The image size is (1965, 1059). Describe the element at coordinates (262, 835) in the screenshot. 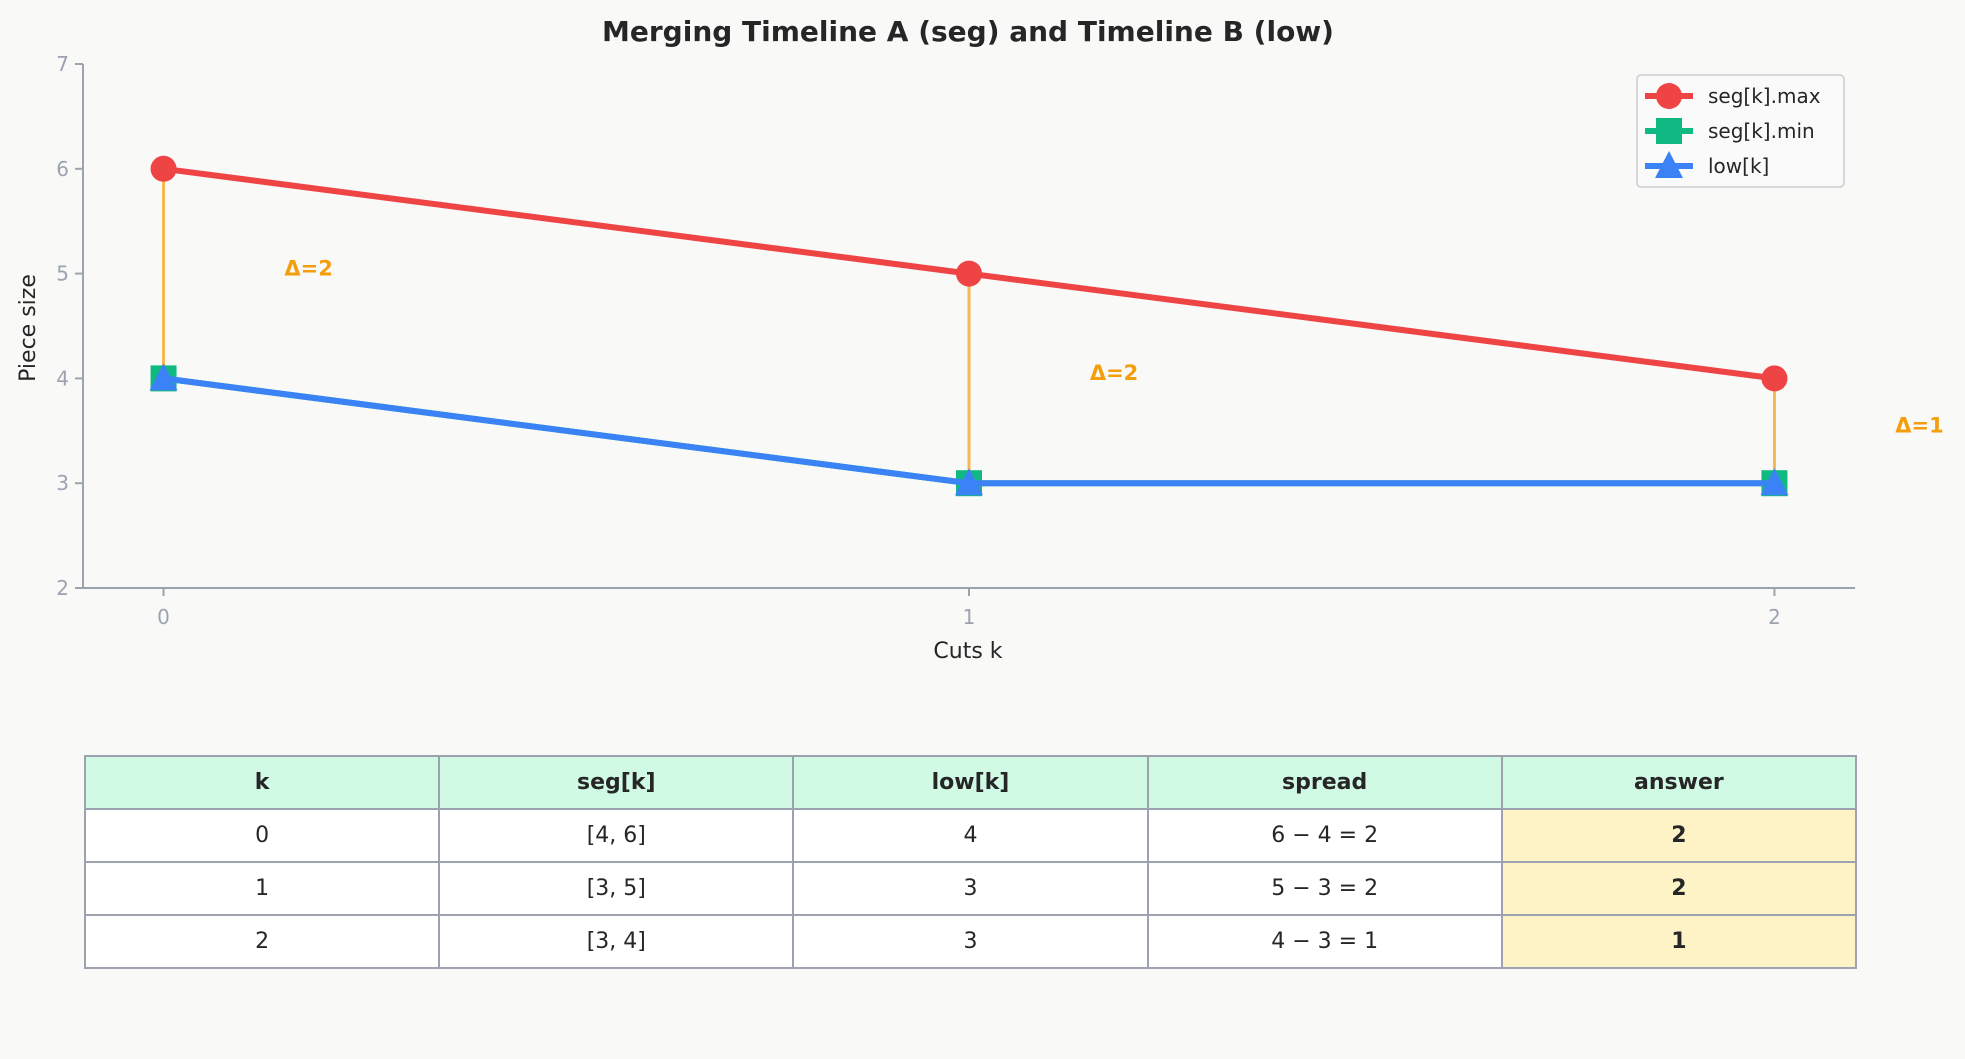

I see `table-cell: 0` at that location.